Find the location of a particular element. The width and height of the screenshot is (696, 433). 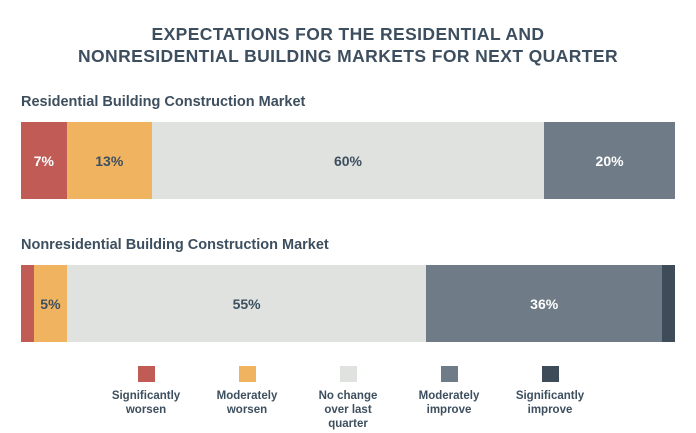

series-label-residential: Residential Building Construction Market is located at coordinates (163, 102).